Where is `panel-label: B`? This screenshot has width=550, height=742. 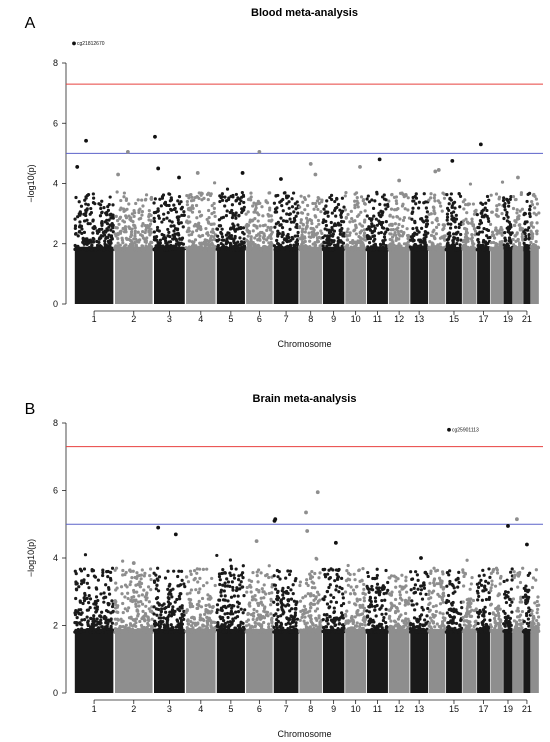 panel-label: B is located at coordinates (30, 409).